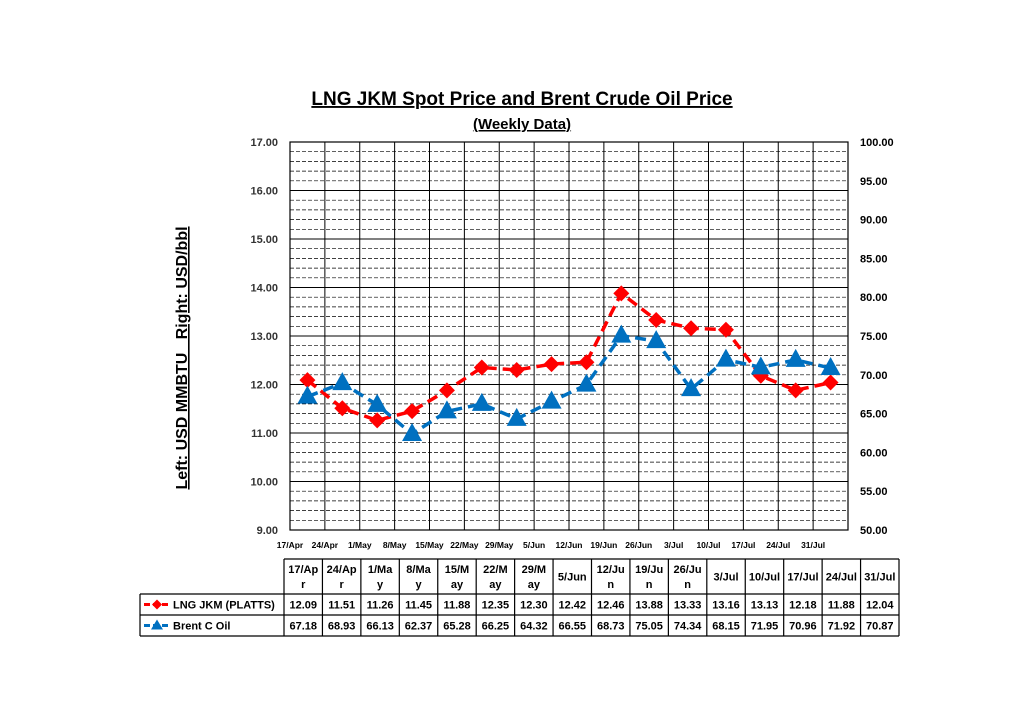 The width and height of the screenshot is (1024, 724). What do you see at coordinates (743, 545) in the screenshot?
I see `x-axis-tick-label: 17/Jul` at bounding box center [743, 545].